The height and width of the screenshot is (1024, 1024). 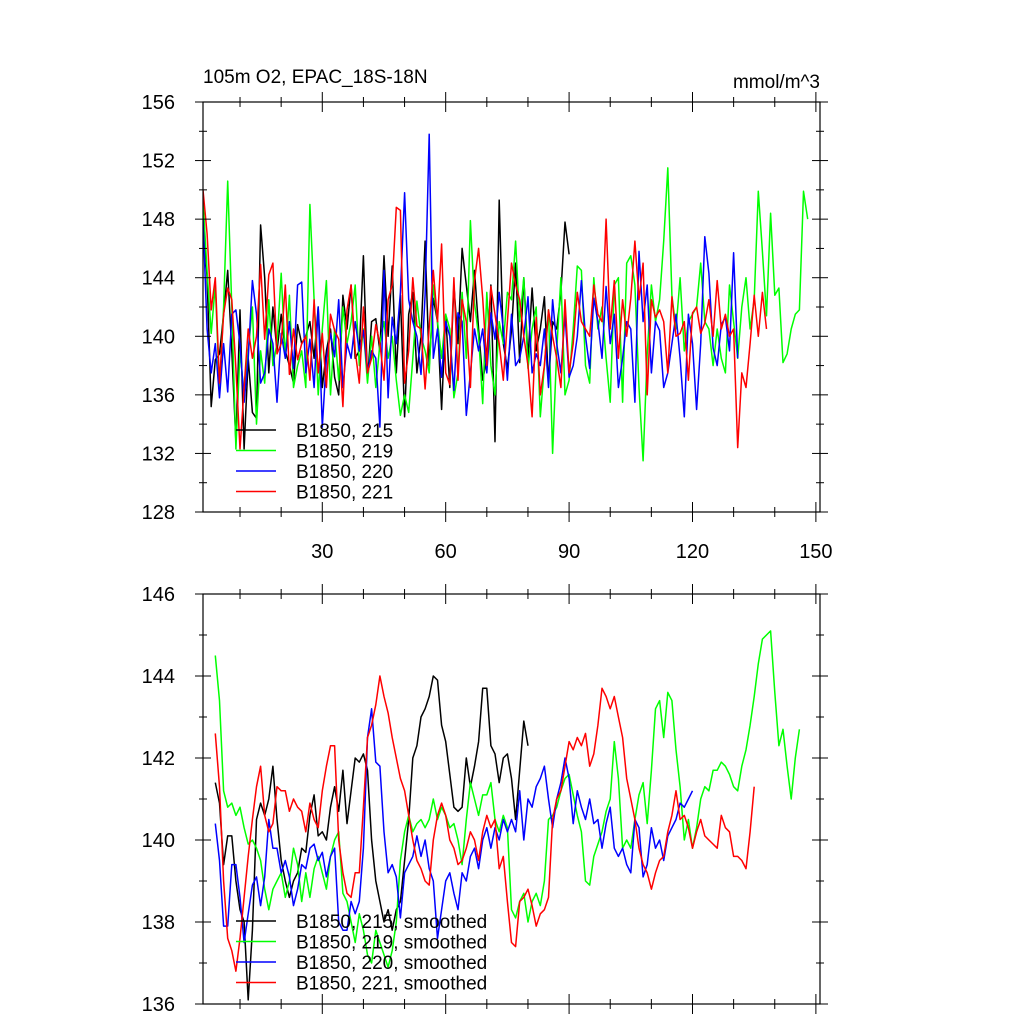 I want to click on legend-label-b1850-220: B1850, 220, so click(x=344, y=472).